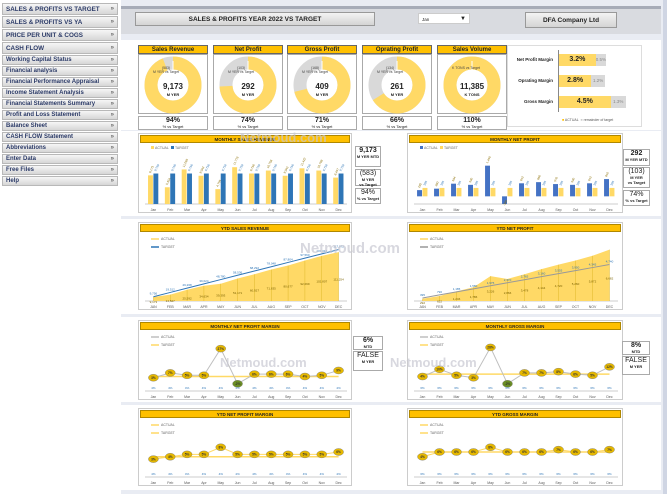  I want to click on sidebar-item-balance-sheet: Balance Sheet », so click(60, 126).